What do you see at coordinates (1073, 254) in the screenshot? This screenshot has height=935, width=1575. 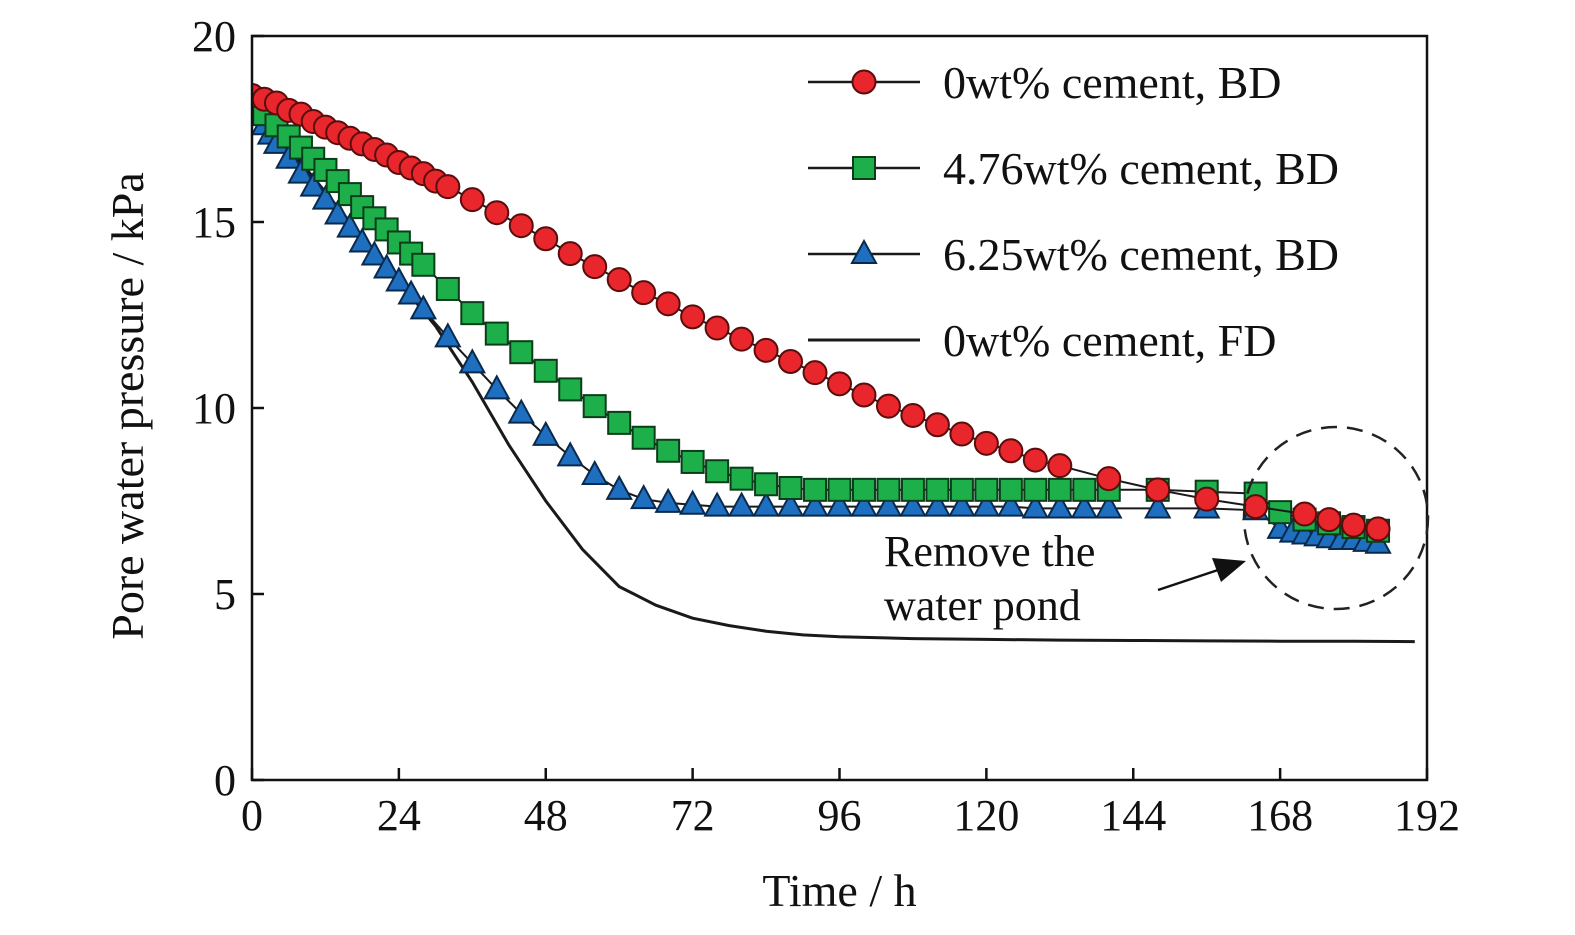 I see `legend-item: 6.25wt% cement, BD` at bounding box center [1073, 254].